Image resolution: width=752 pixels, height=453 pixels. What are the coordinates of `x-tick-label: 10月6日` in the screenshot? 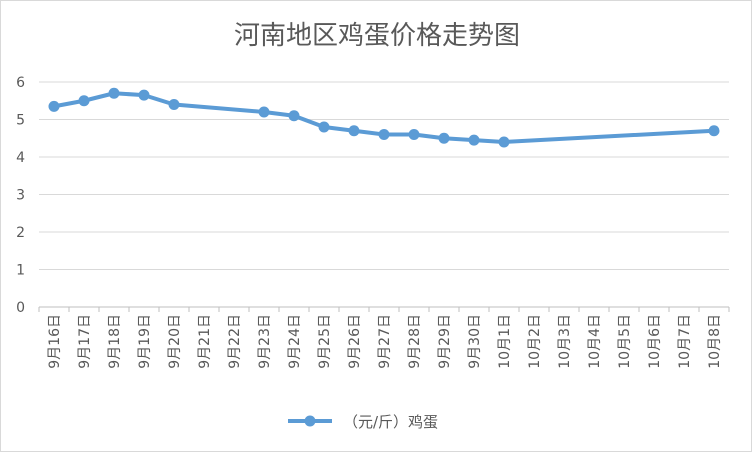 It's located at (655, 341).